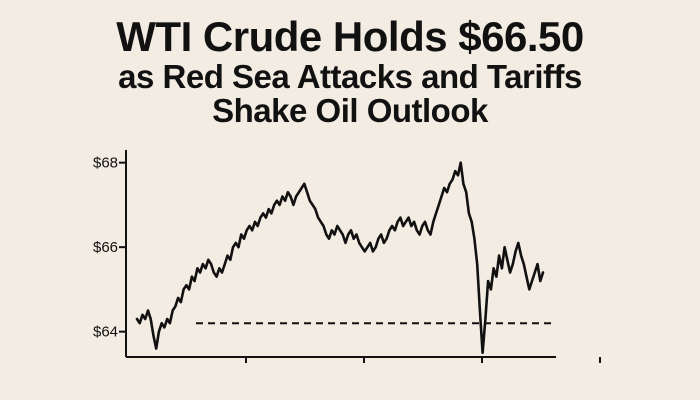  Describe the element at coordinates (350, 110) in the screenshot. I see `headline-line-3: Shake Oil Outlook` at that location.